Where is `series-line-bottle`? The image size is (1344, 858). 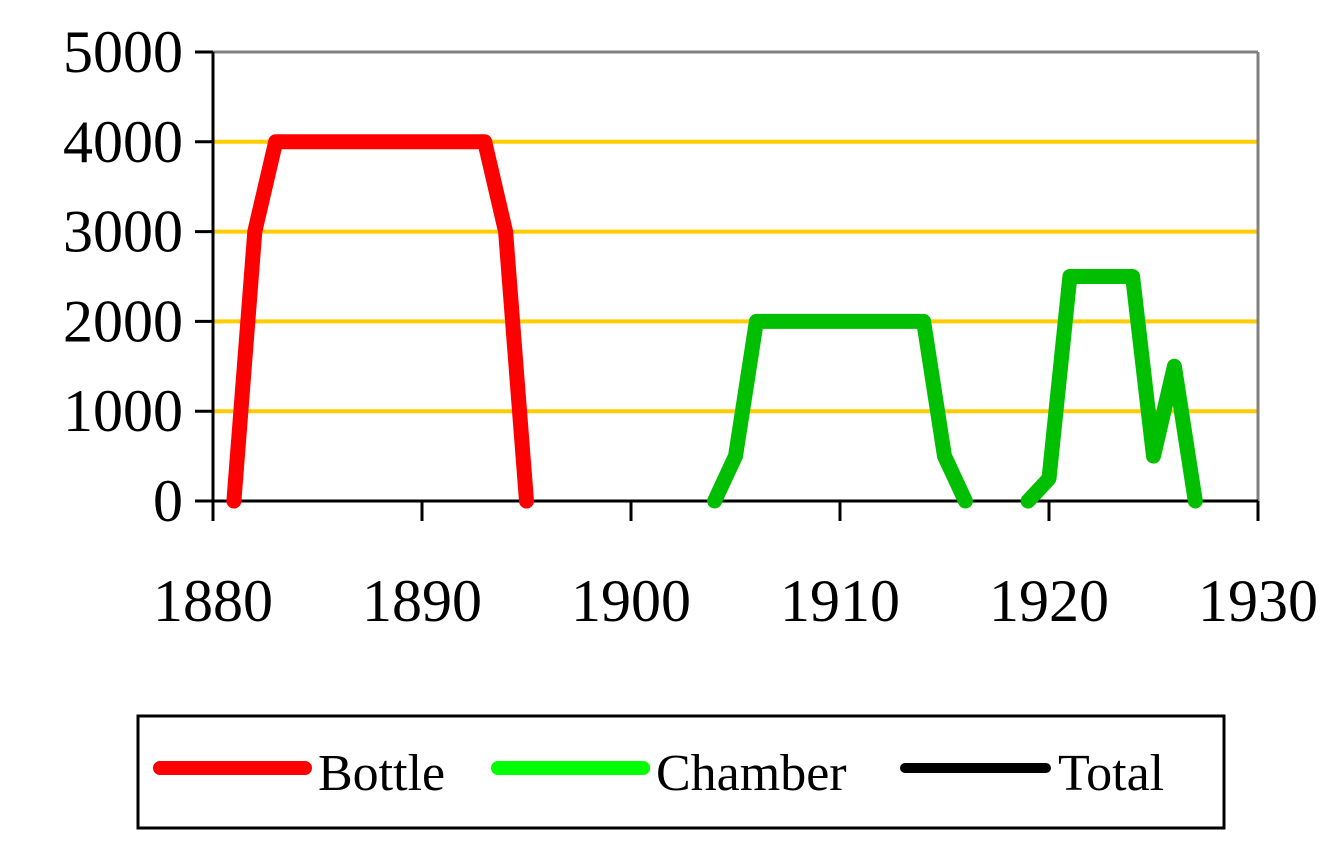
series-line-bottle is located at coordinates (380, 321).